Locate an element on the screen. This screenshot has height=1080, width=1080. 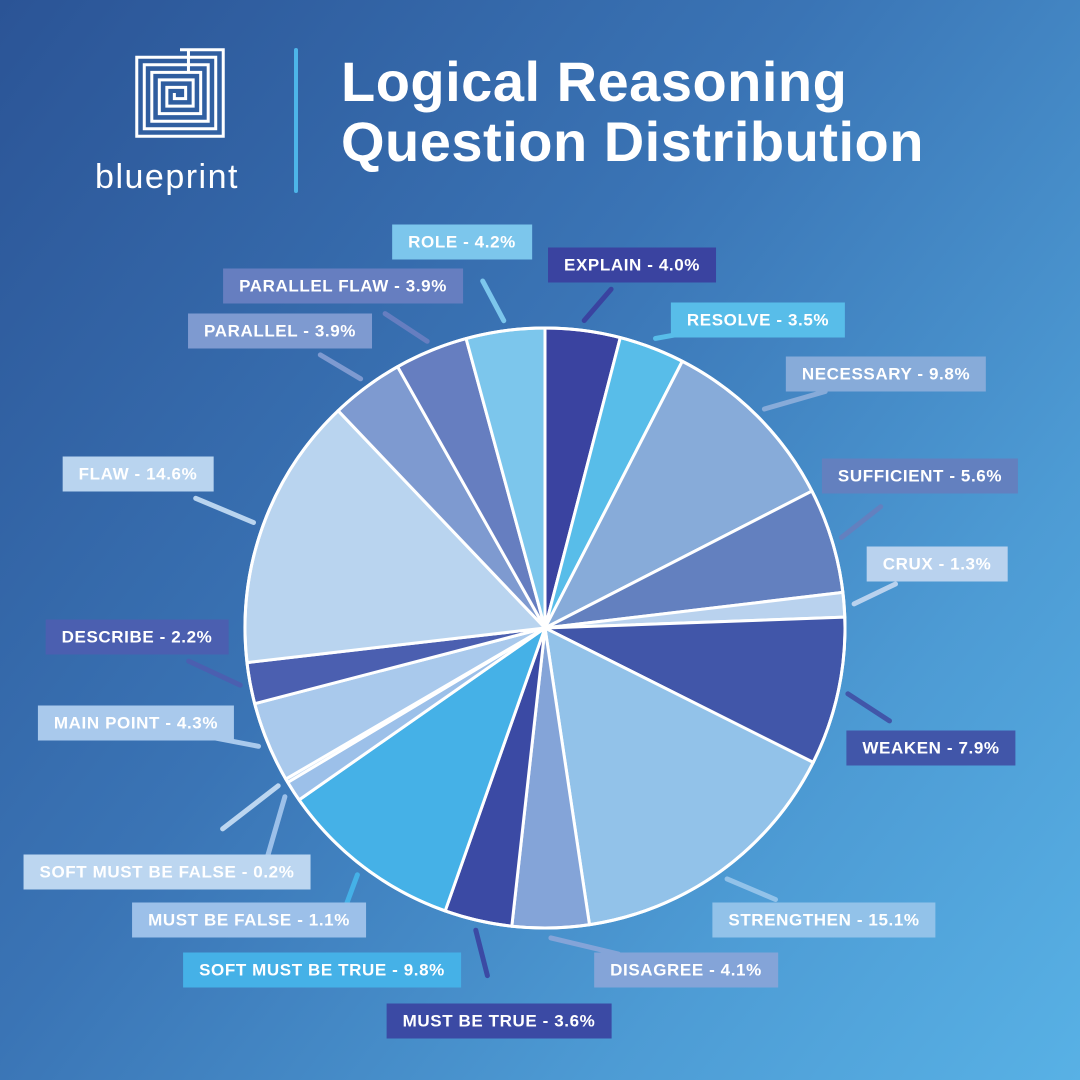
leader-line-soft-must-be-true is located at coordinates (348, 898).